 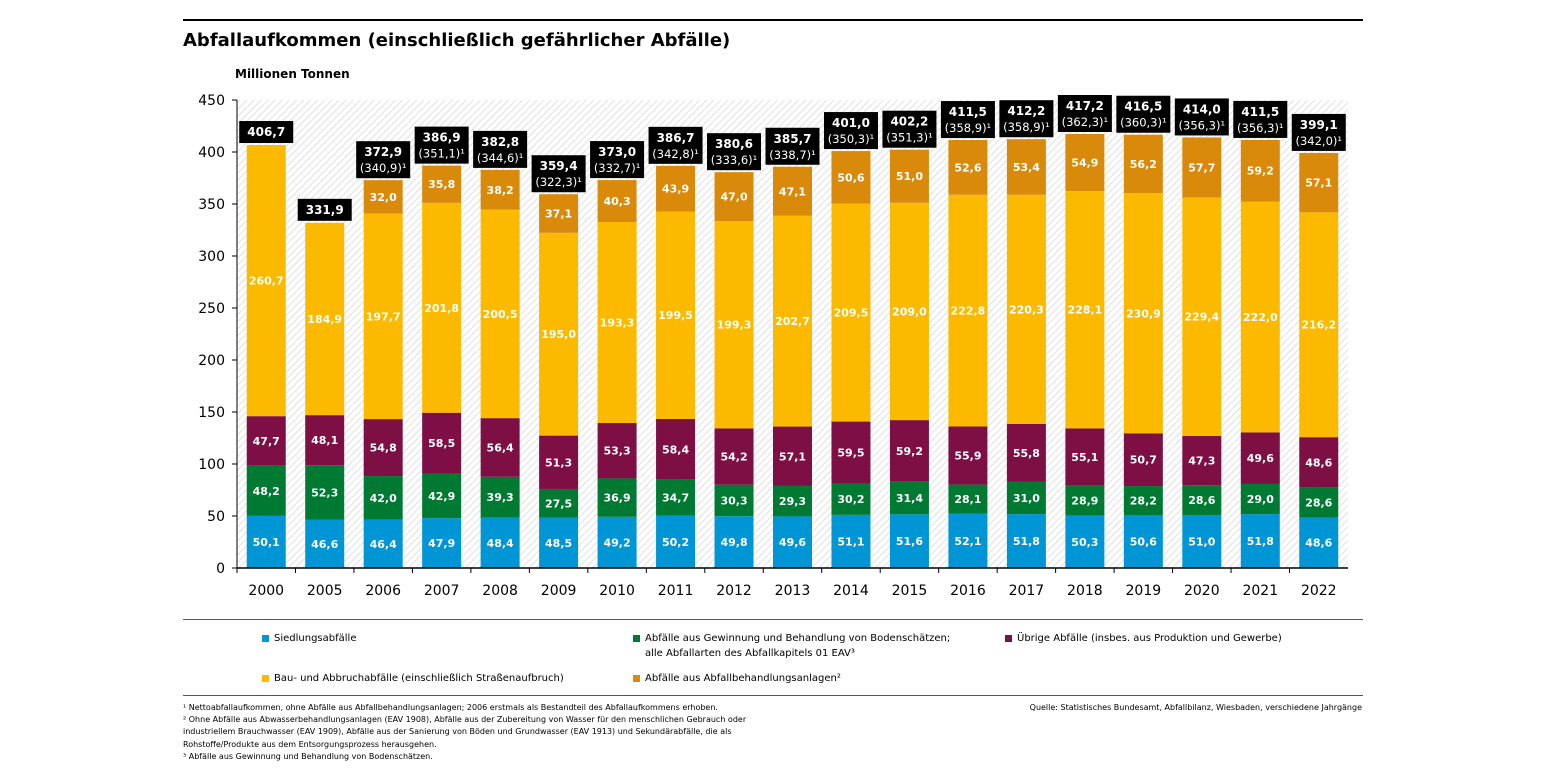 What do you see at coordinates (1201, 461) in the screenshot?
I see `data-label: 47,3` at bounding box center [1201, 461].